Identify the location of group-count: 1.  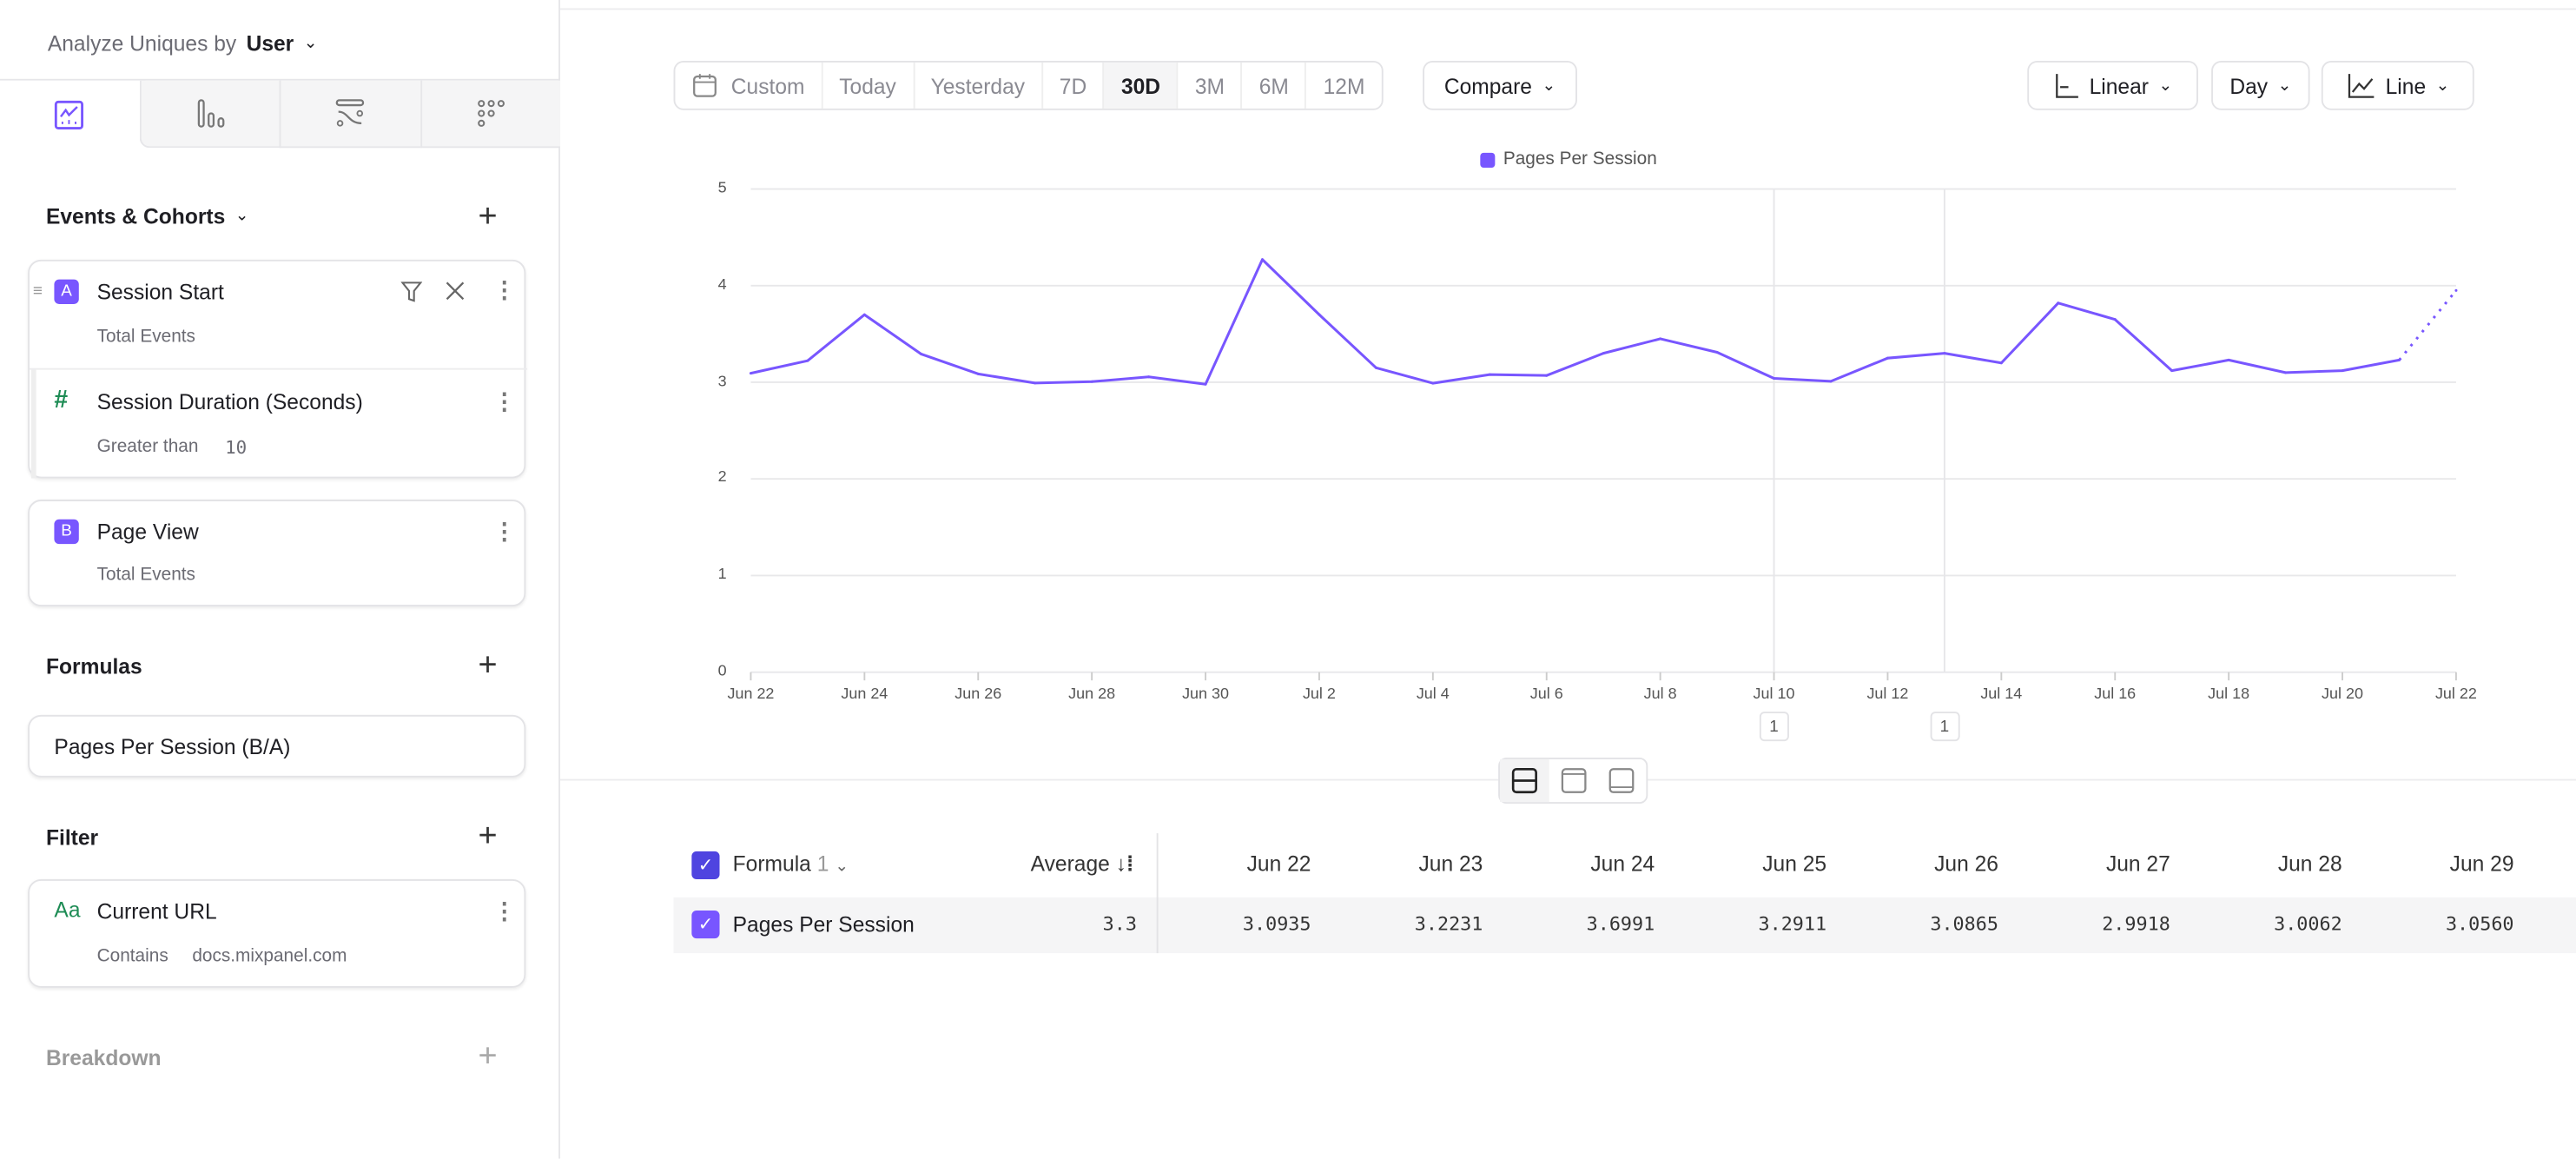
(822, 864).